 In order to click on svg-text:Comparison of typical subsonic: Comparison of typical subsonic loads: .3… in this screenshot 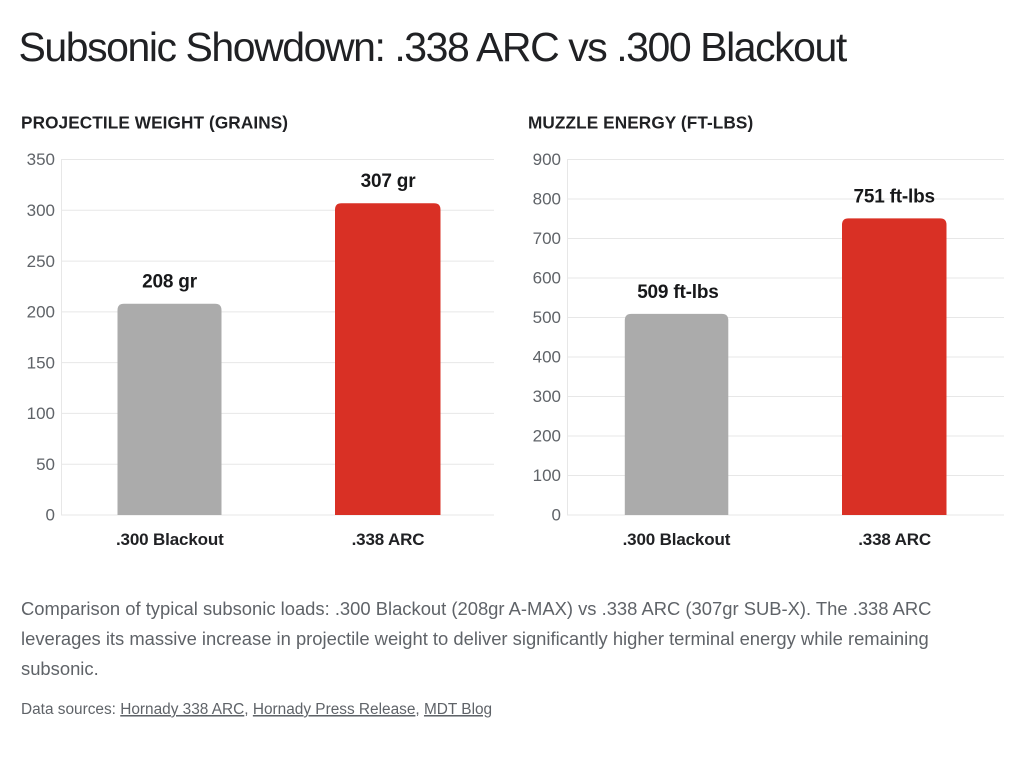, I will do `click(476, 608)`.